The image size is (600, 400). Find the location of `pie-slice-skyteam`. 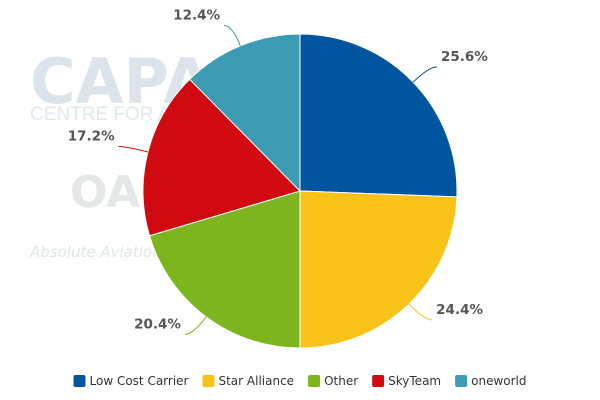

pie-slice-skyteam is located at coordinates (221, 157).